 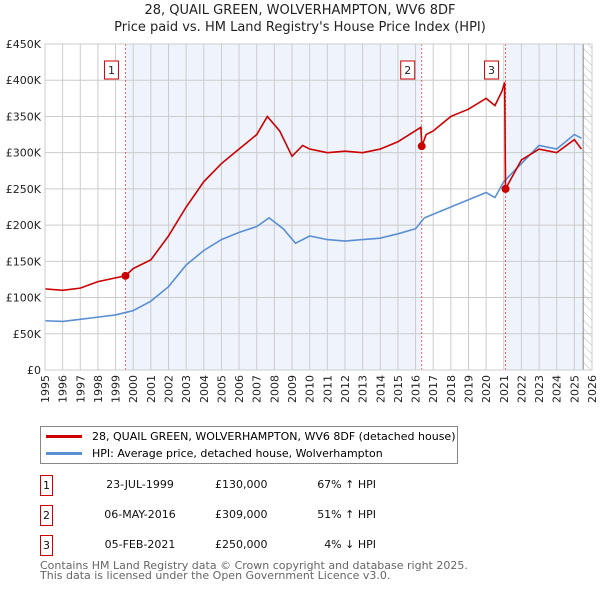 I want to click on sale-label: 2, so click(x=407, y=70).